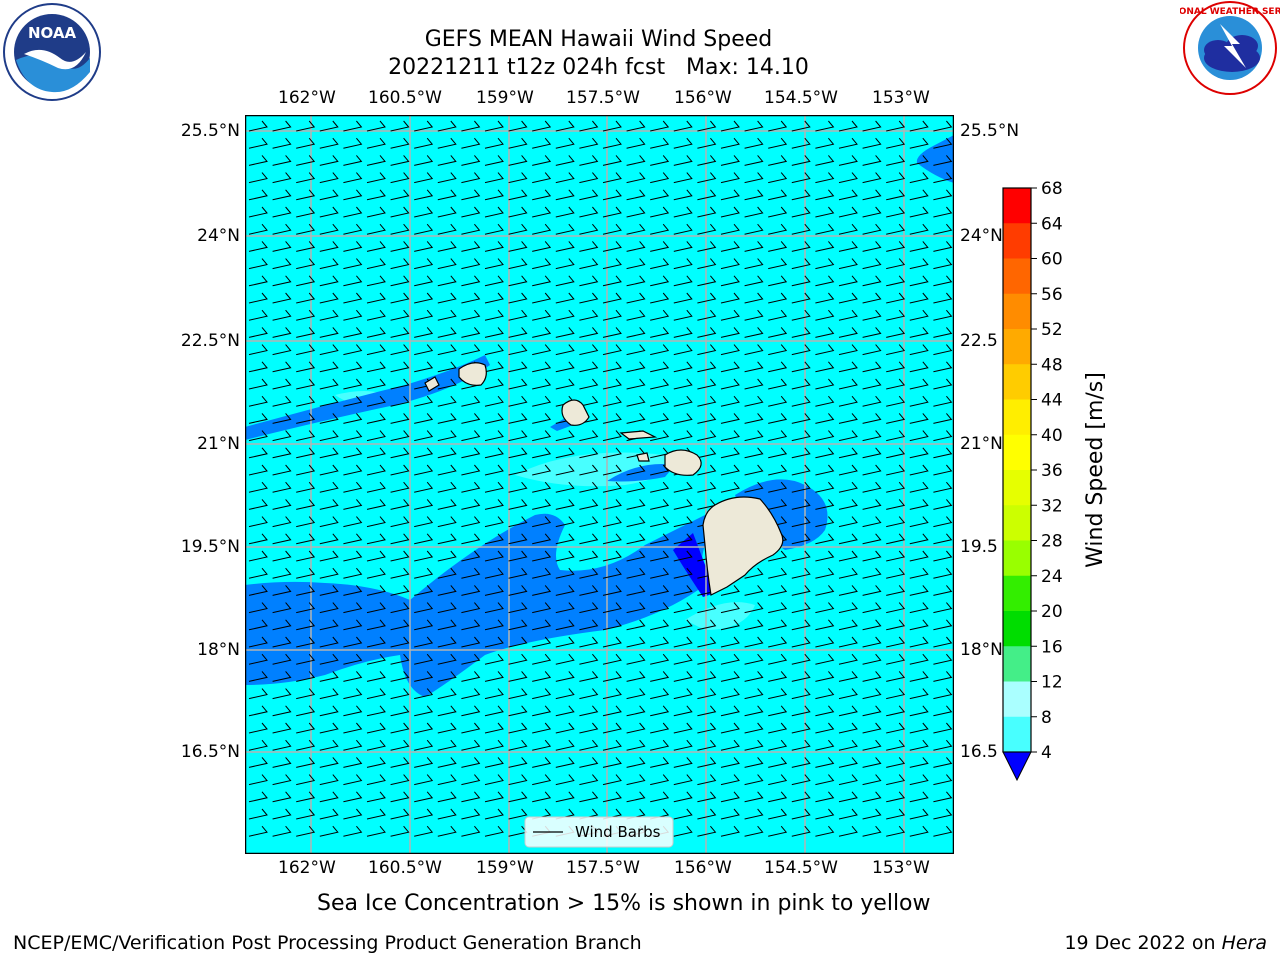 The height and width of the screenshot is (960, 1280). I want to click on lon-tick-bottom: 160.5°W, so click(405, 868).